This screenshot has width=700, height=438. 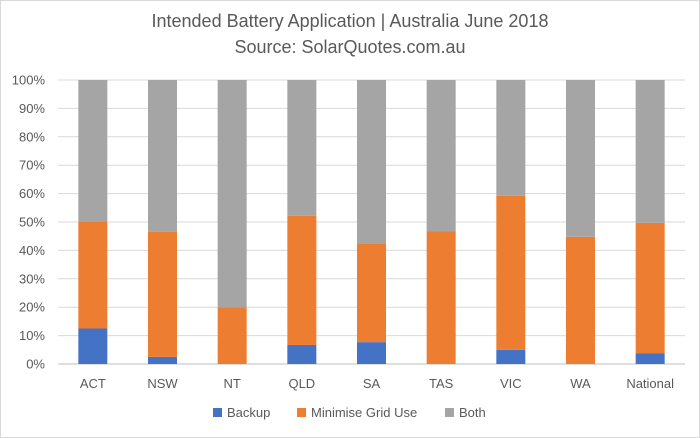 I want to click on bar-minimise-grid-use-national, so click(x=650, y=288).